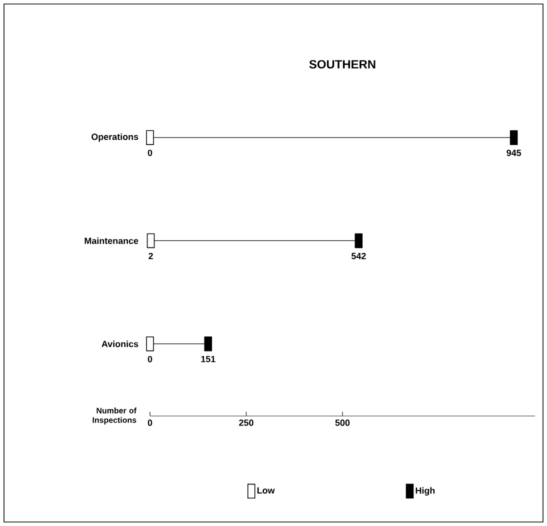 The image size is (547, 526). What do you see at coordinates (208, 359) in the screenshot?
I see `data-label: 151` at bounding box center [208, 359].